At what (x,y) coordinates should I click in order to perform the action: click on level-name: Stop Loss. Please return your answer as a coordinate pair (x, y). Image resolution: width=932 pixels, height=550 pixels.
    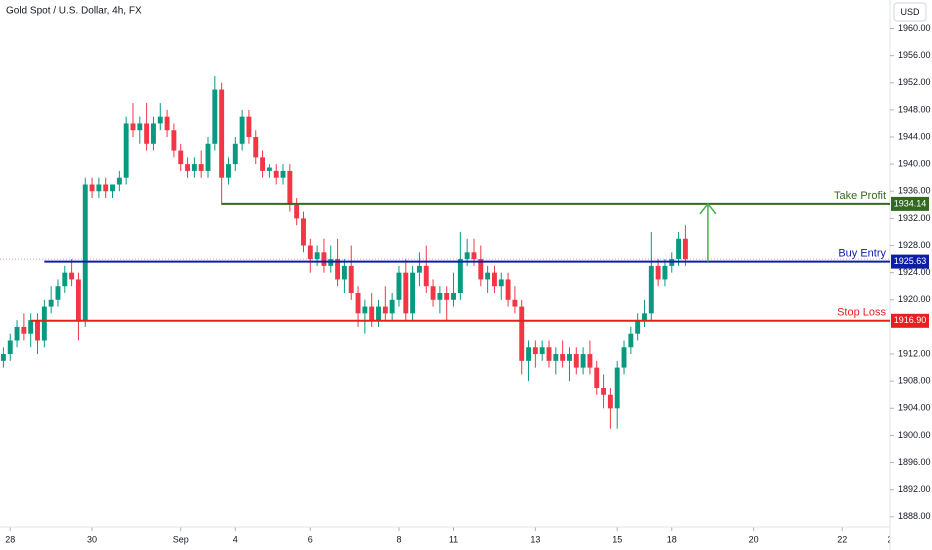
    Looking at the image, I should click on (861, 313).